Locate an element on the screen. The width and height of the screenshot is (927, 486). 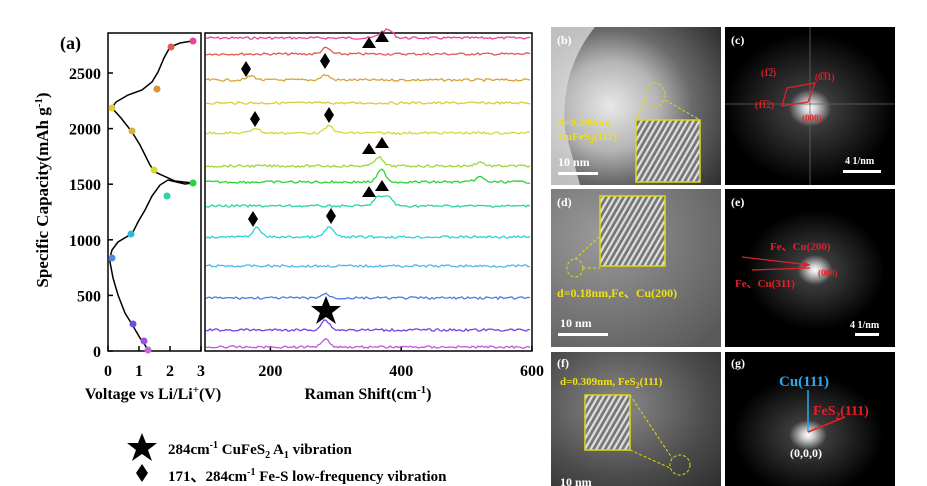
panel-e-reflection-200: Fe、Cu(200) is located at coordinates (800, 247).